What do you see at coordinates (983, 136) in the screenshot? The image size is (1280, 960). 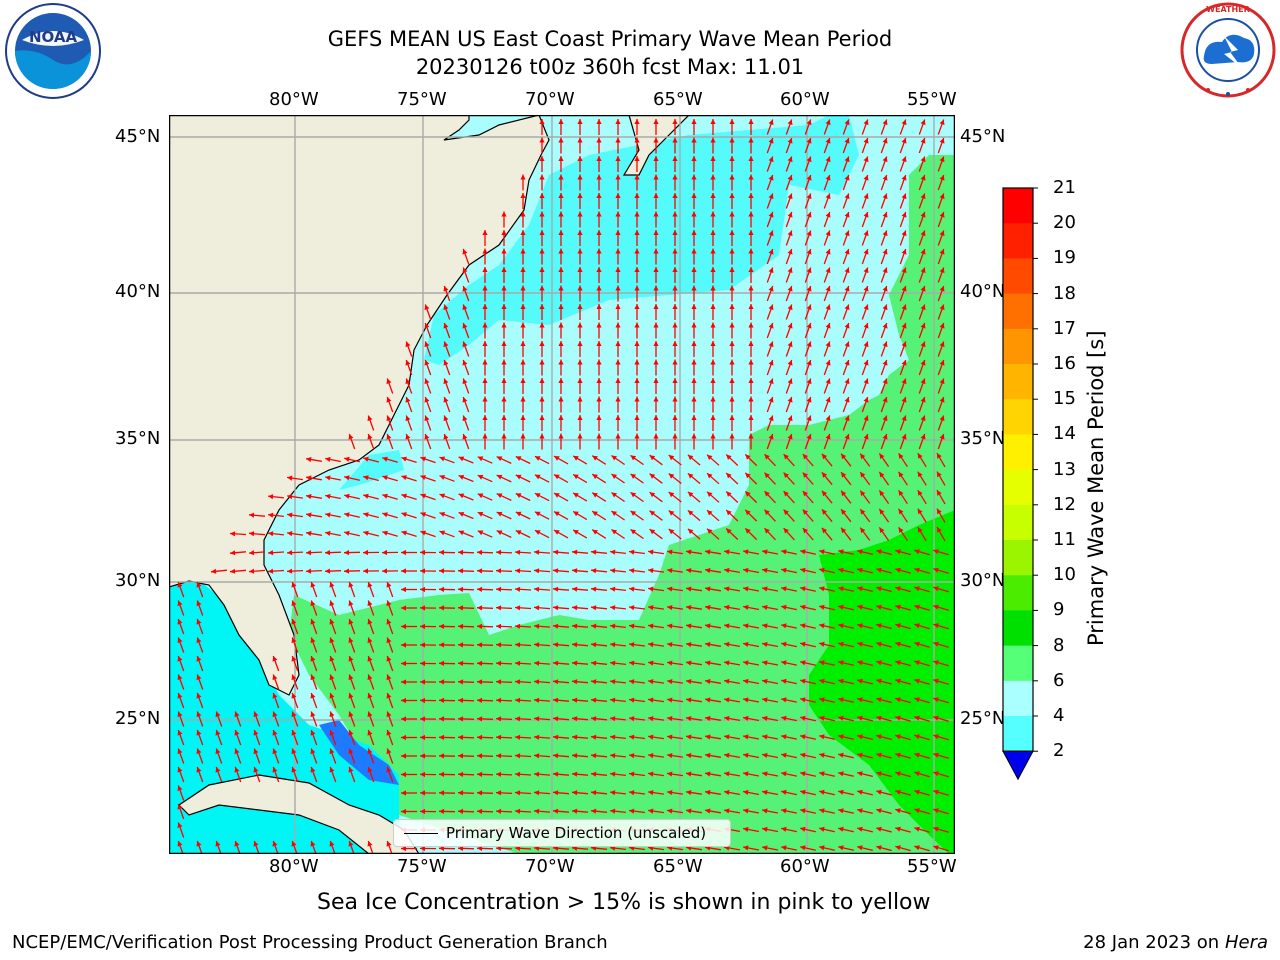 I see `lat-label-right: 45°N` at bounding box center [983, 136].